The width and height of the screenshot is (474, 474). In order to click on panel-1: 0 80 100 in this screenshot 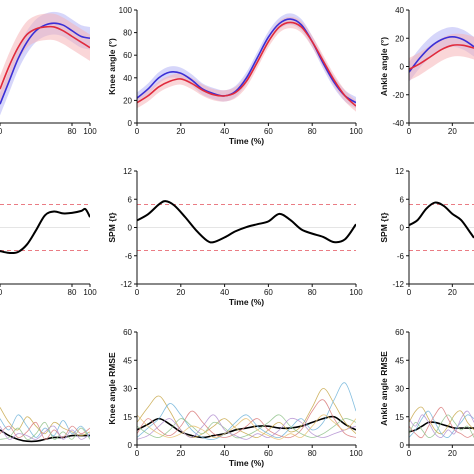, I will do `click(48, 73)`.